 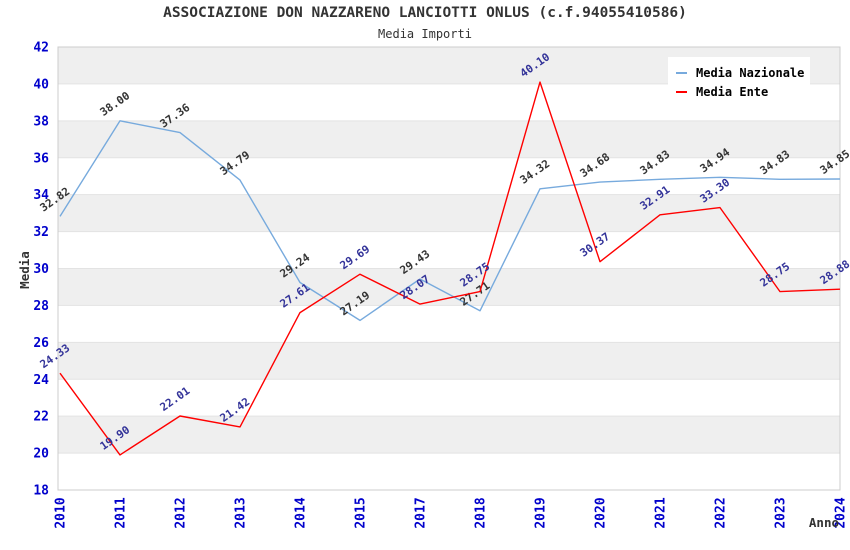 I want to click on x-tick-label: 2015, so click(x=361, y=512).